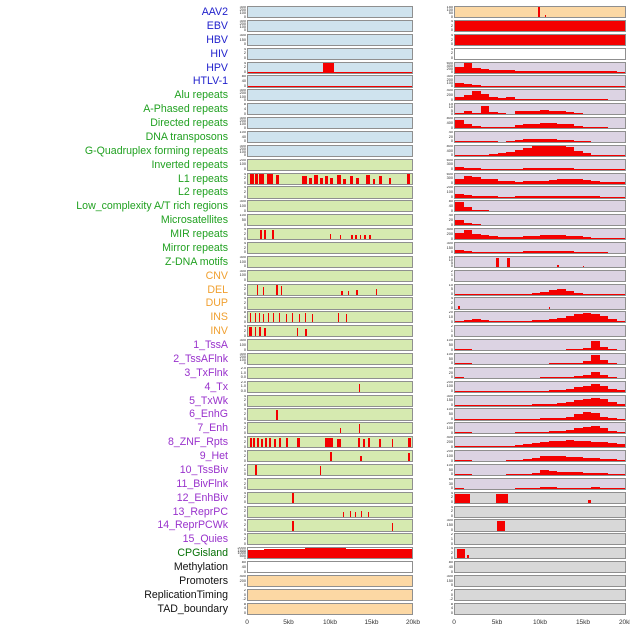 The height and width of the screenshot is (631, 630). What do you see at coordinates (117, 373) in the screenshot?
I see `row-label: 3_TxFlnk` at bounding box center [117, 373].